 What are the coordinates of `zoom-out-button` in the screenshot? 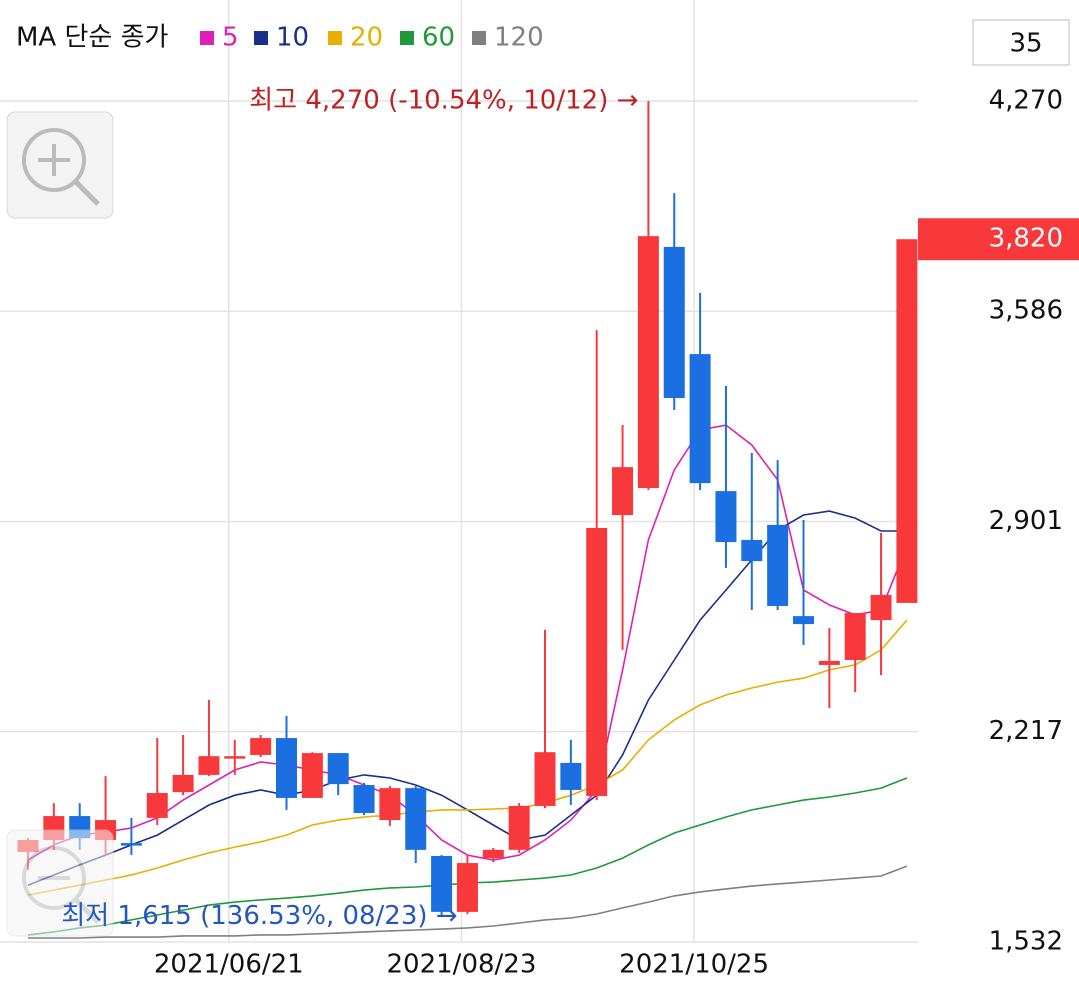 It's located at (60, 883).